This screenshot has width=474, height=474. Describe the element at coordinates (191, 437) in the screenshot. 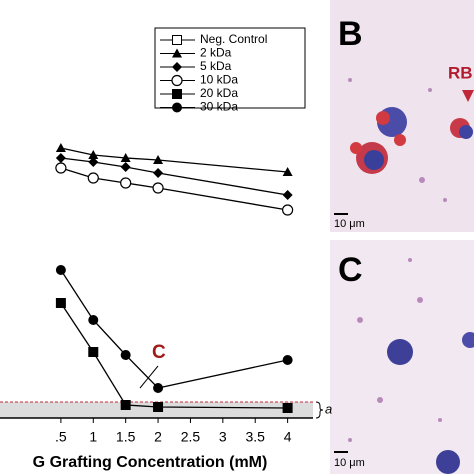

I see `x-tick-label: 2.5` at that location.